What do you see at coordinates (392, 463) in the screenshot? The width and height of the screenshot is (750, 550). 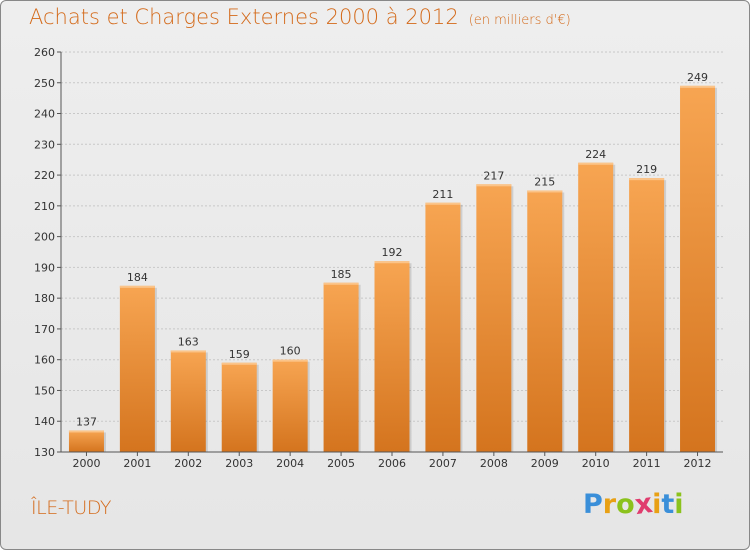 I see `x-tick-label: 2006` at bounding box center [392, 463].